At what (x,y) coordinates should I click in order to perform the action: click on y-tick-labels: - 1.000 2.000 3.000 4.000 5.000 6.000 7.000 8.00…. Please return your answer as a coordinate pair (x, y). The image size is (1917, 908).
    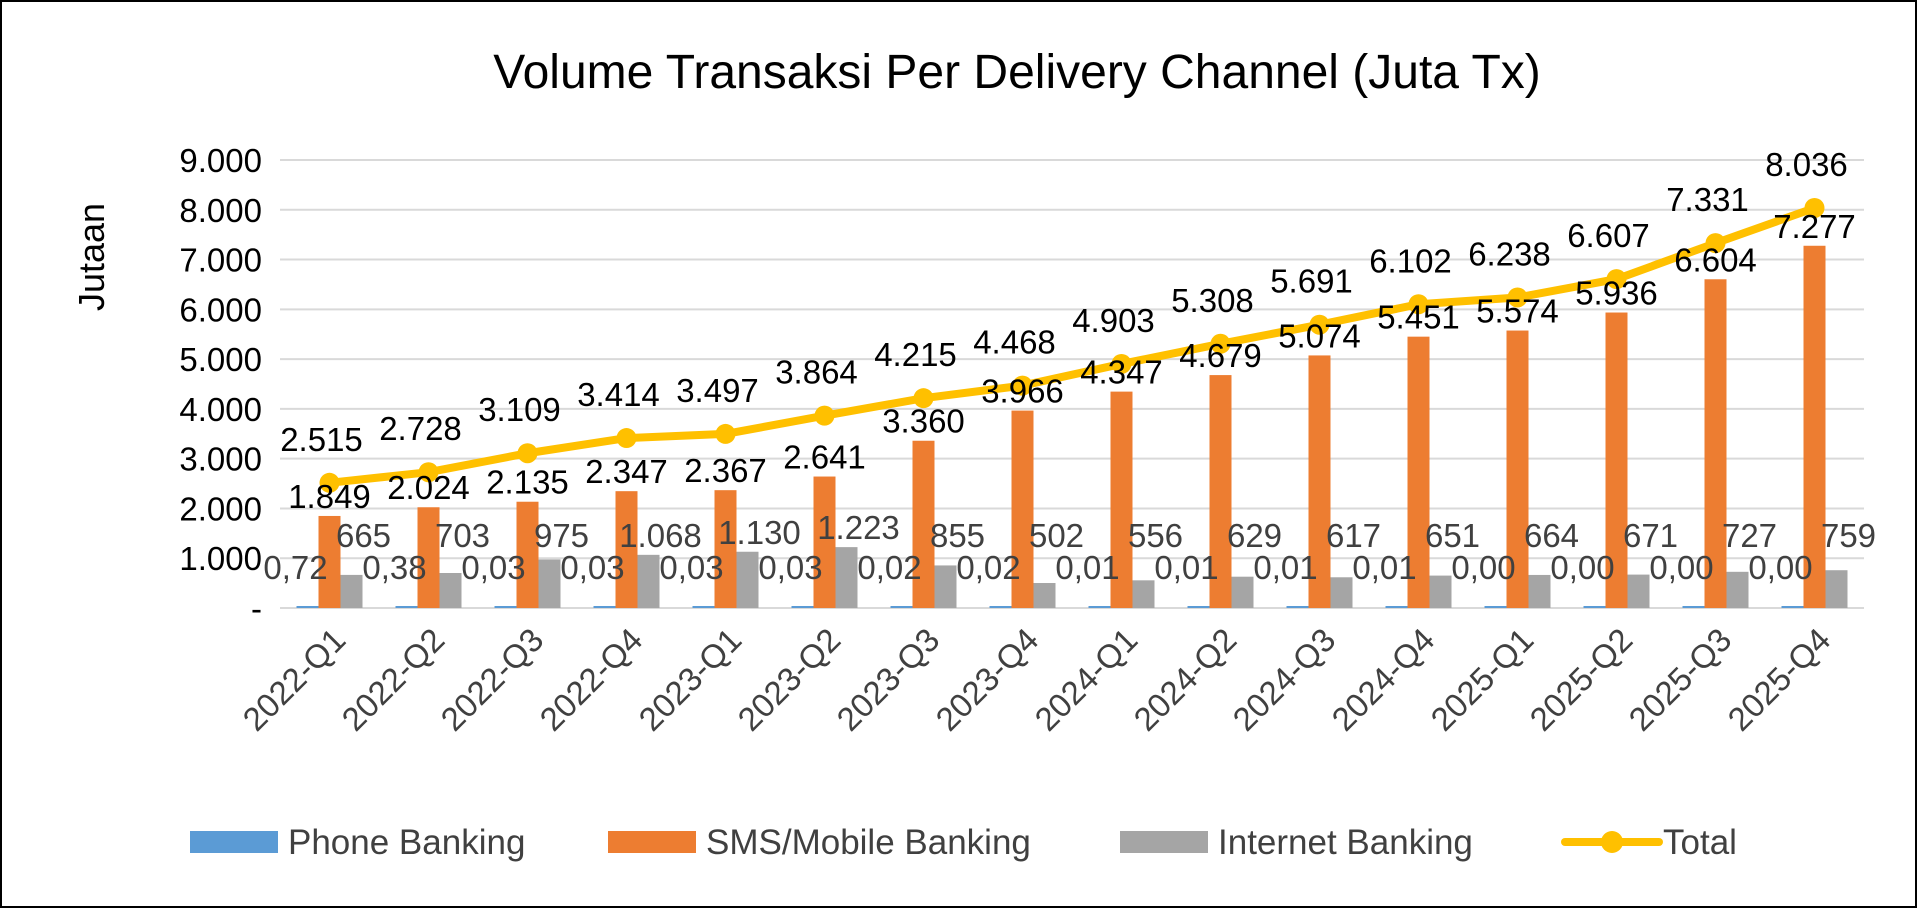
    Looking at the image, I should click on (220, 384).